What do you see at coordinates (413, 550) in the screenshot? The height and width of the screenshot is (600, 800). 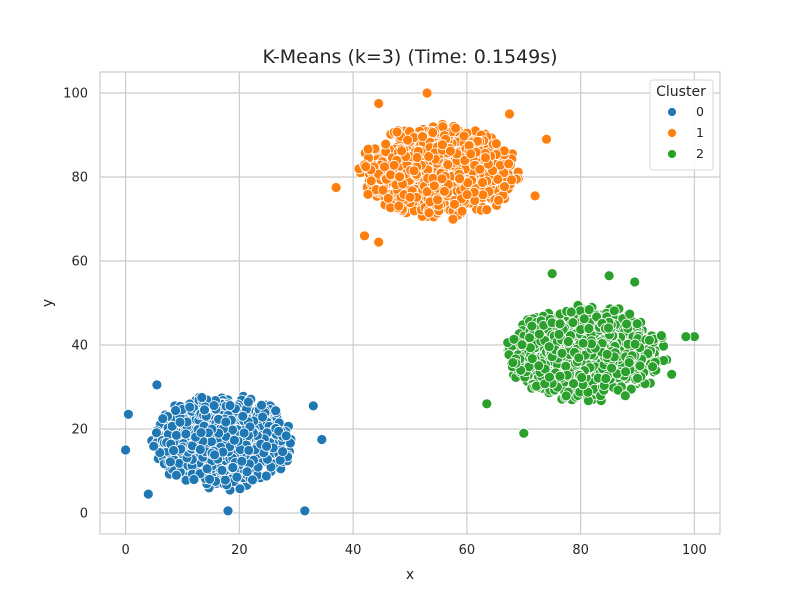 I see `x-axis-ticks: 0 20 40 60 80 100` at bounding box center [413, 550].